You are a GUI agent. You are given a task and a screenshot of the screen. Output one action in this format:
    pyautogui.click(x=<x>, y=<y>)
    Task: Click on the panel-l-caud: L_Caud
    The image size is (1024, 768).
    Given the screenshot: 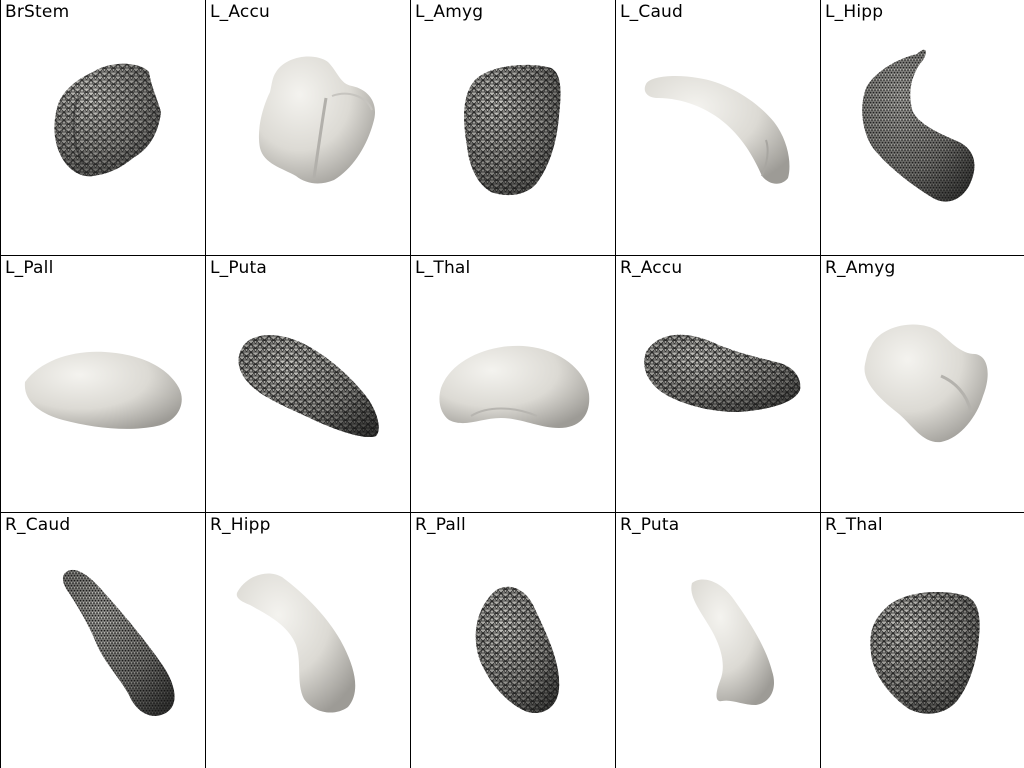 What is the action you would take?
    pyautogui.click(x=718, y=127)
    